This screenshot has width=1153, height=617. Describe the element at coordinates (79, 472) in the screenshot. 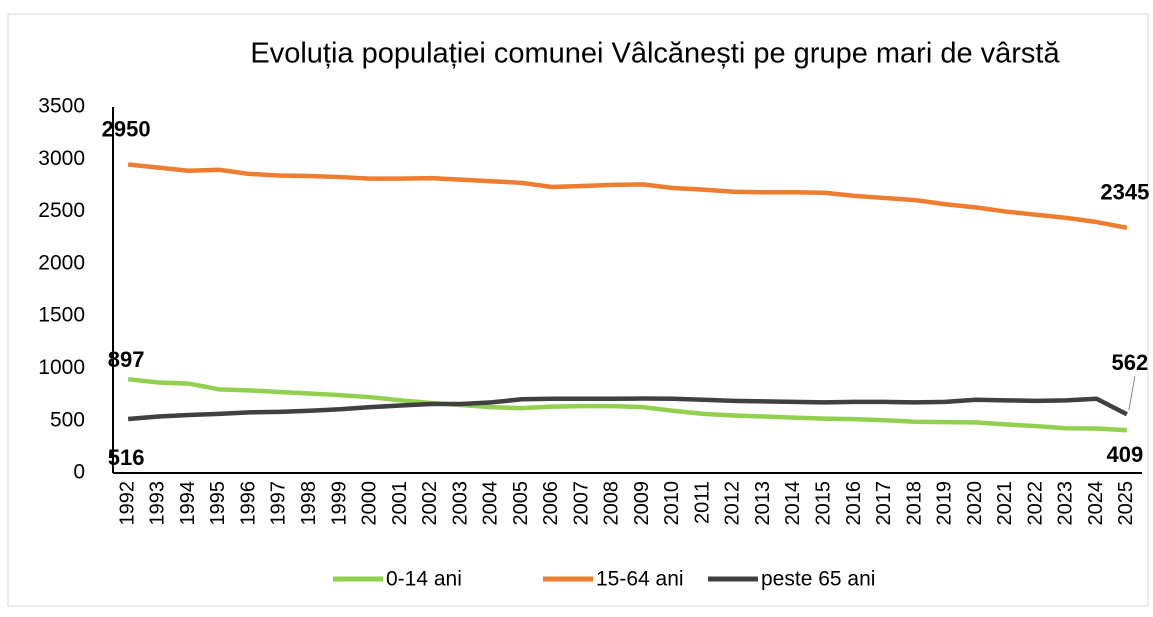

I see `y-tick-label: 0` at that location.